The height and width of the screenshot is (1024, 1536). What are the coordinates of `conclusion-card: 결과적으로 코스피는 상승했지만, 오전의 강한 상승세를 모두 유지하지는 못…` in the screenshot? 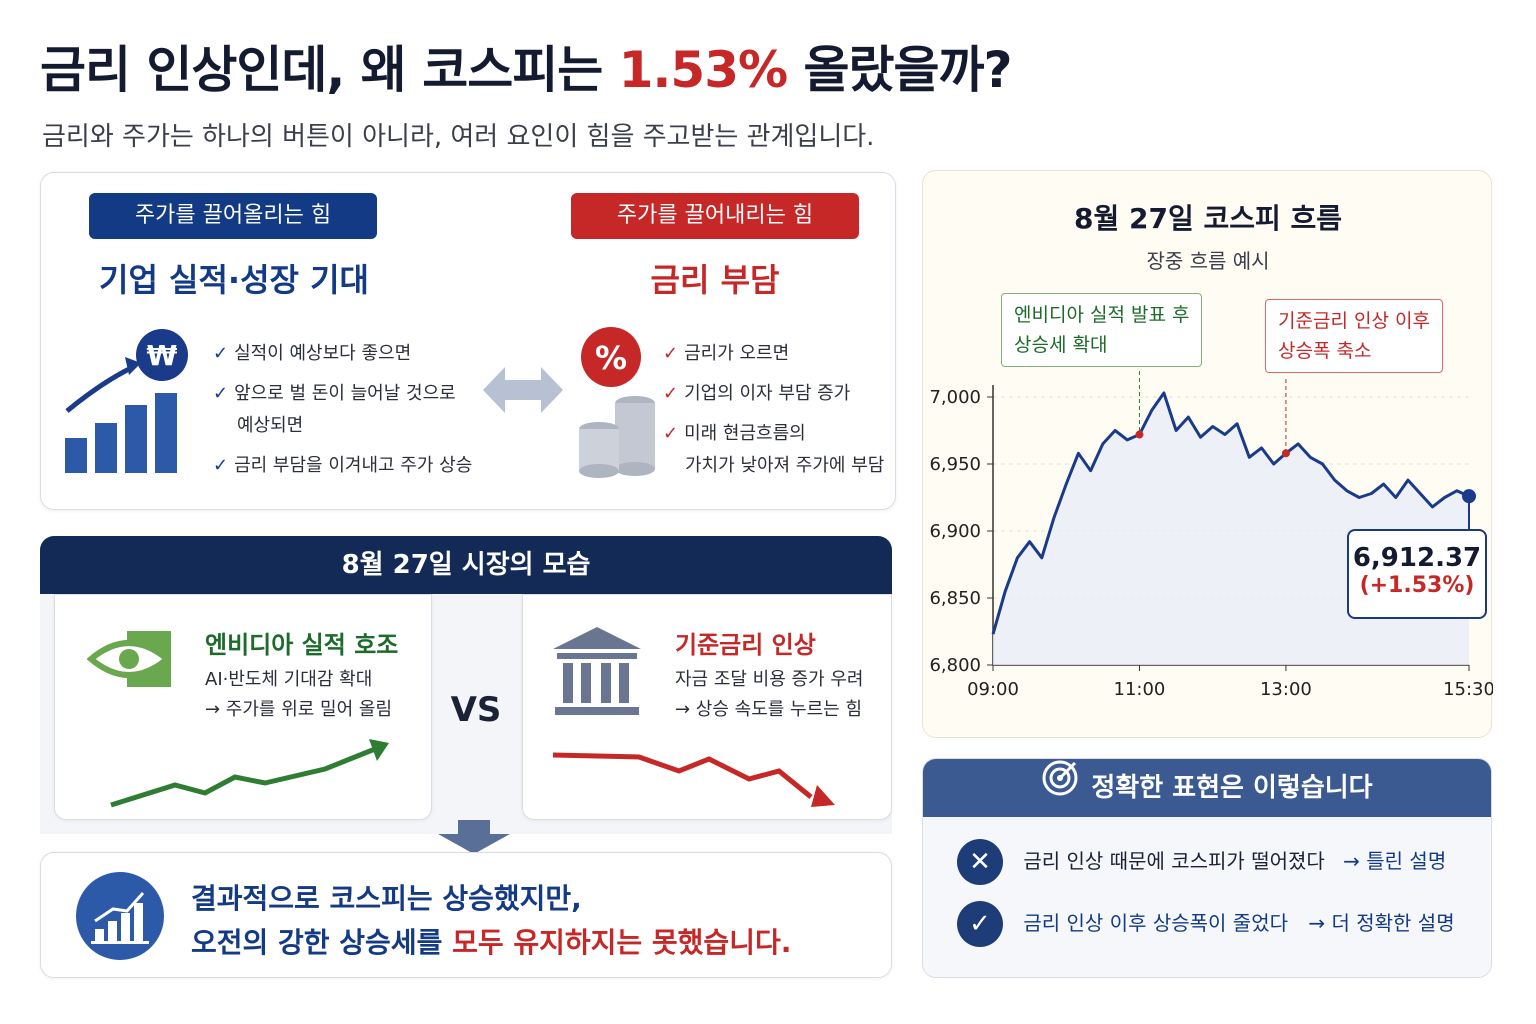 It's located at (466, 915).